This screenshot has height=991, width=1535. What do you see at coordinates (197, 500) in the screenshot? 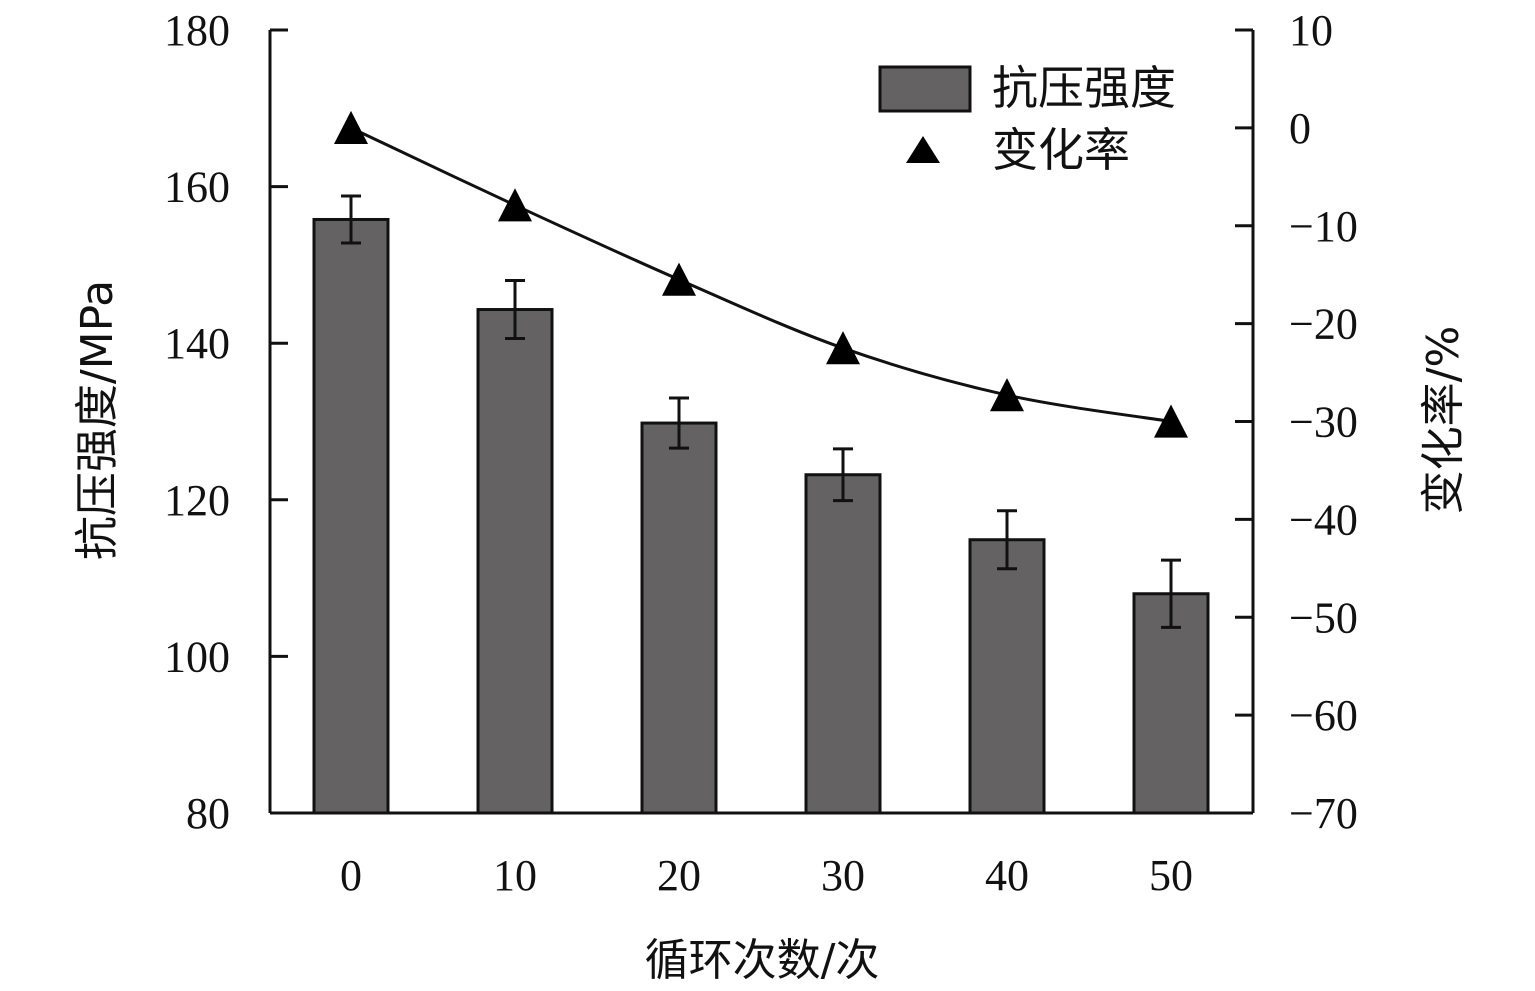
I see `y-tick-label: 120` at bounding box center [197, 500].